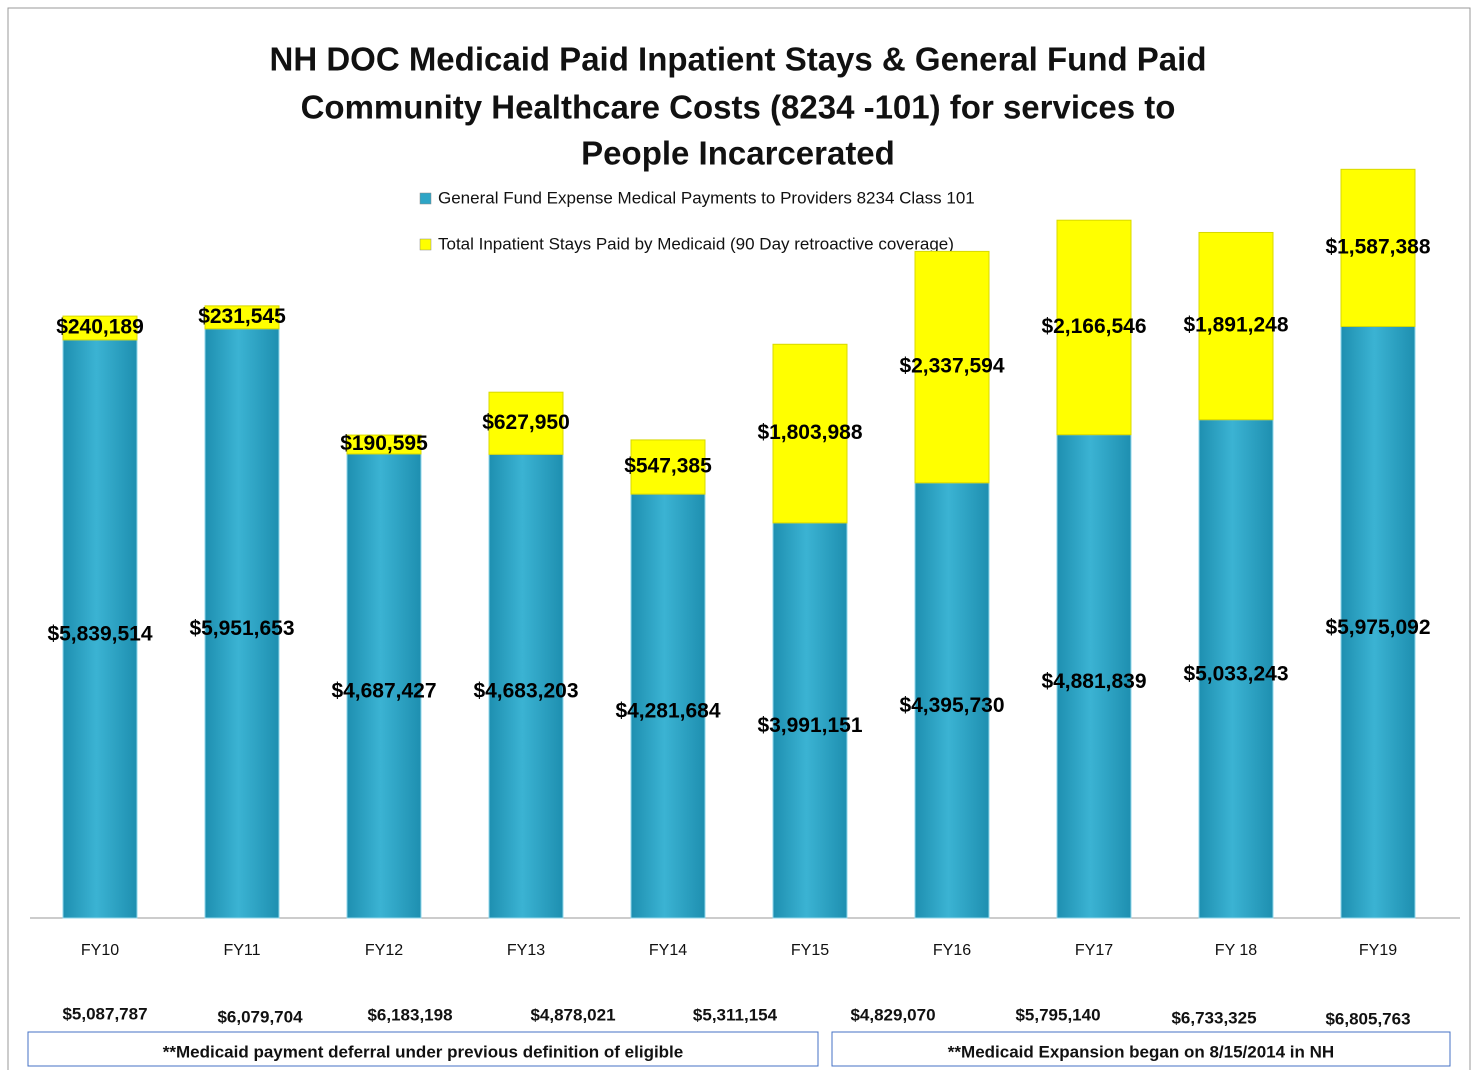 The width and height of the screenshot is (1478, 1075). What do you see at coordinates (1093, 681) in the screenshot?
I see `data-label: $4,881,839` at bounding box center [1093, 681].